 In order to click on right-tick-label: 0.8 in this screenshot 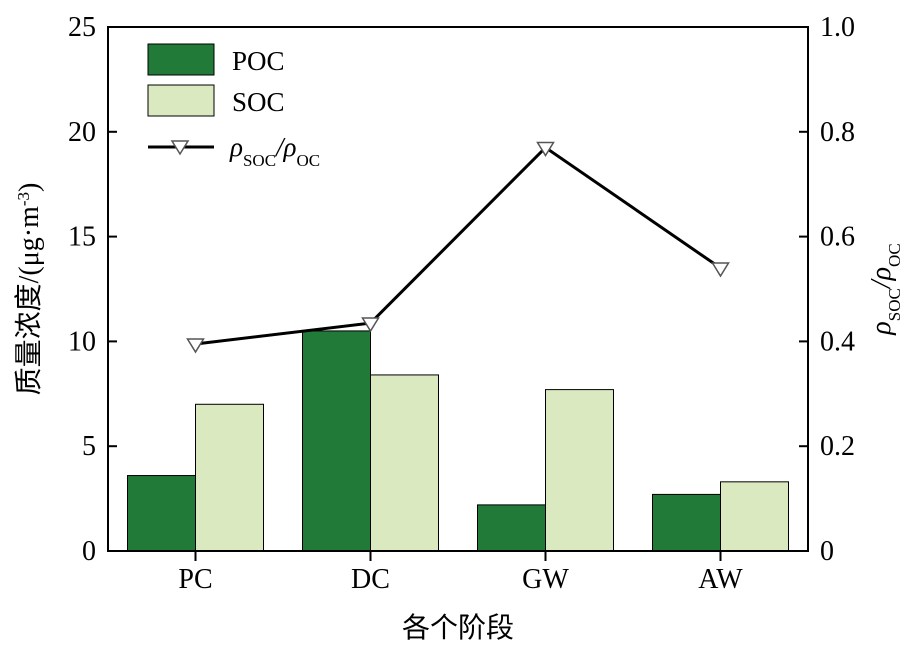, I will do `click(837, 132)`.